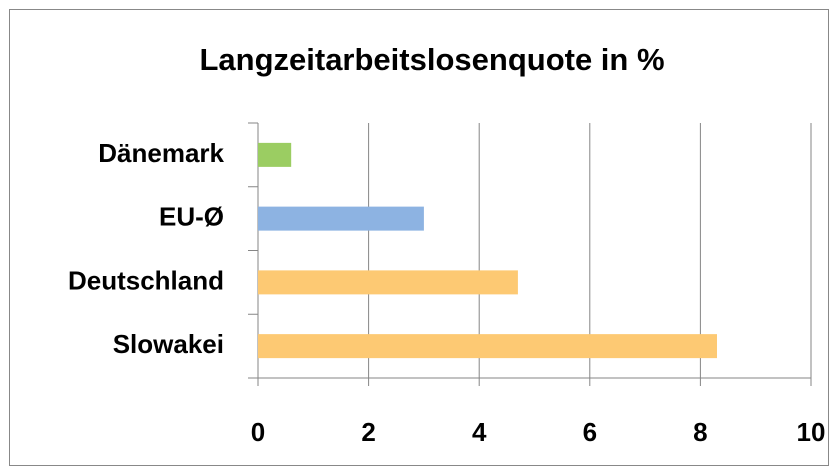 The height and width of the screenshot is (475, 838). What do you see at coordinates (700, 432) in the screenshot?
I see `x-tick-label: 8` at bounding box center [700, 432].